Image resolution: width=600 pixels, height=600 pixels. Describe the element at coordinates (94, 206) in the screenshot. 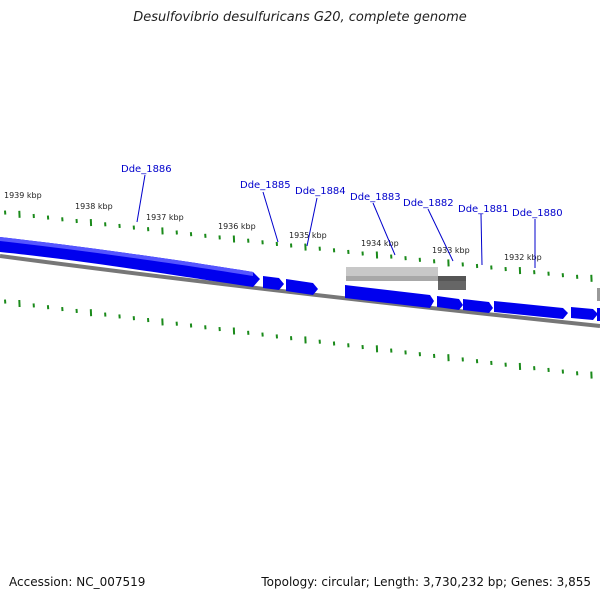

I see `kbp-label: 1938 kbp` at that location.